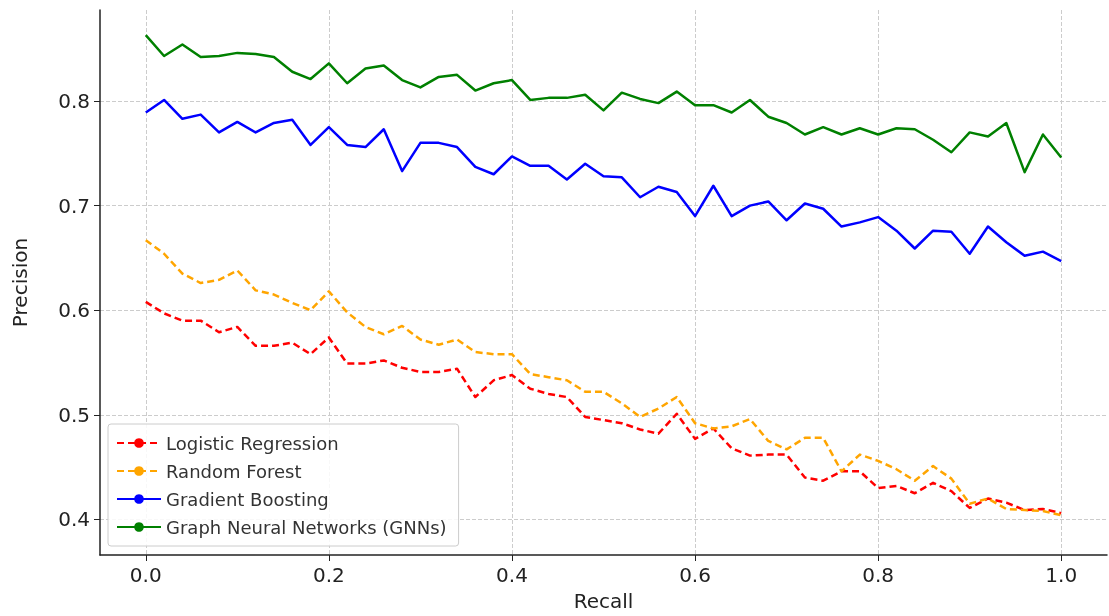  Describe the element at coordinates (306, 527) in the screenshot. I see `legend-label: Graph Neural Networks (GNNs)` at that location.